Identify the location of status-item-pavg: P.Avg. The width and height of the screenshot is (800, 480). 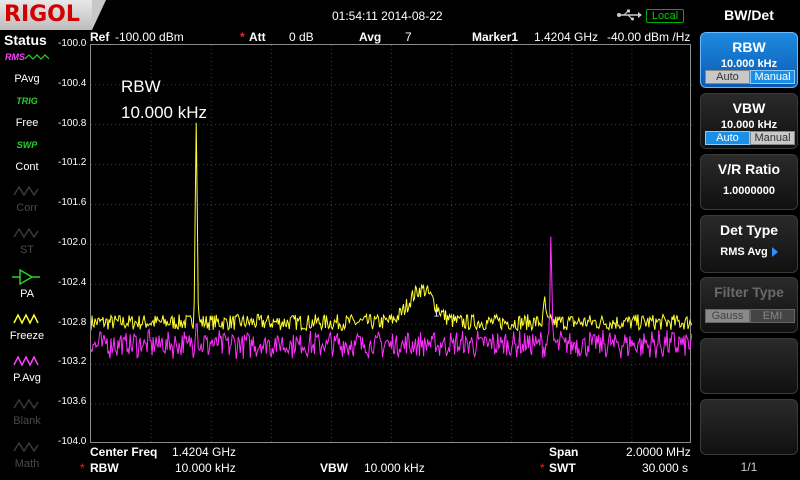
(27, 371).